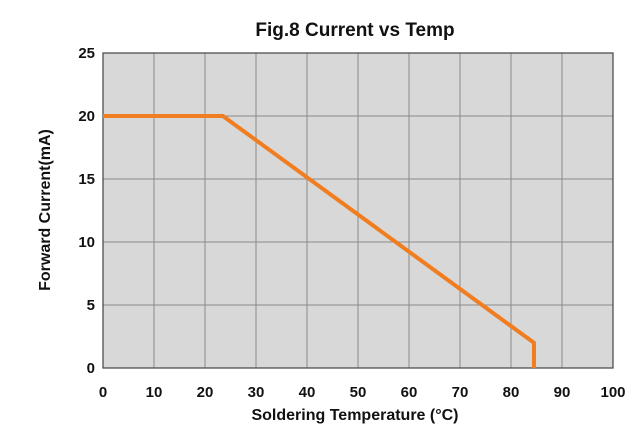  Describe the element at coordinates (562, 392) in the screenshot. I see `x-tick-label: 90` at that location.